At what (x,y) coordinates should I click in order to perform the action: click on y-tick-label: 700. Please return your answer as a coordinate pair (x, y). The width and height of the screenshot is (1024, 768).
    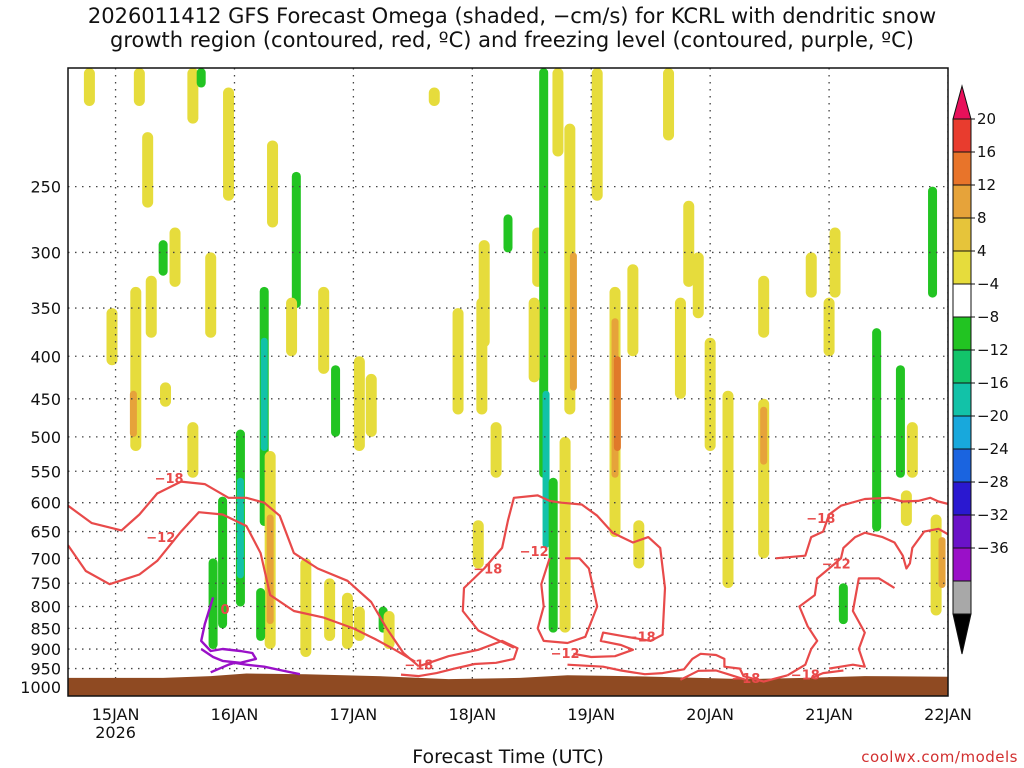
    Looking at the image, I should click on (45, 558).